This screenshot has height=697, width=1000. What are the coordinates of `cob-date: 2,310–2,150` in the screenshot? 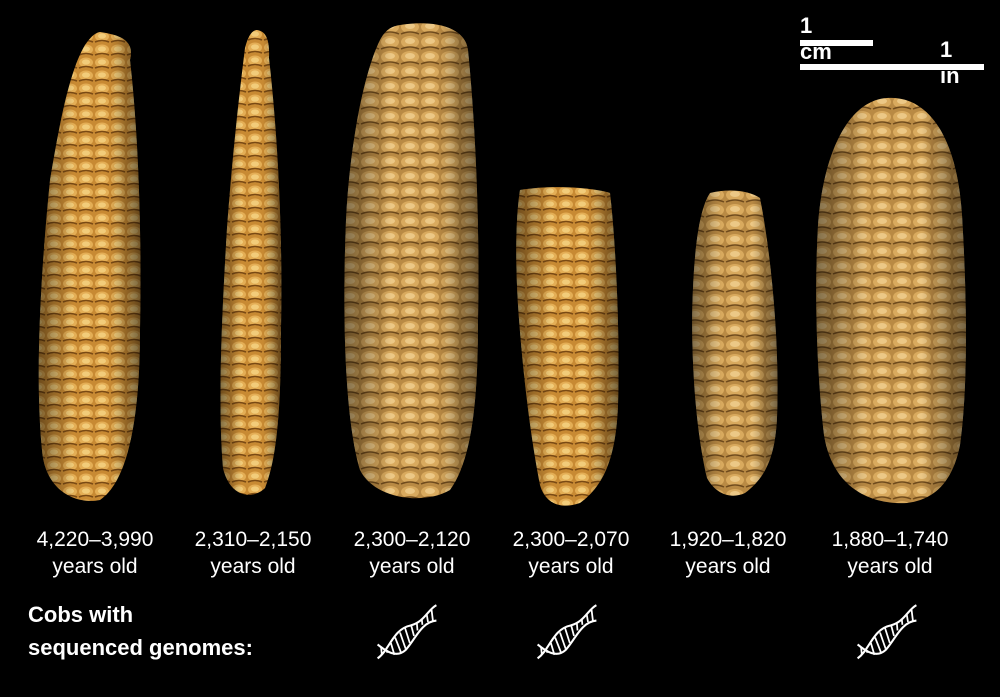 It's located at (253, 539).